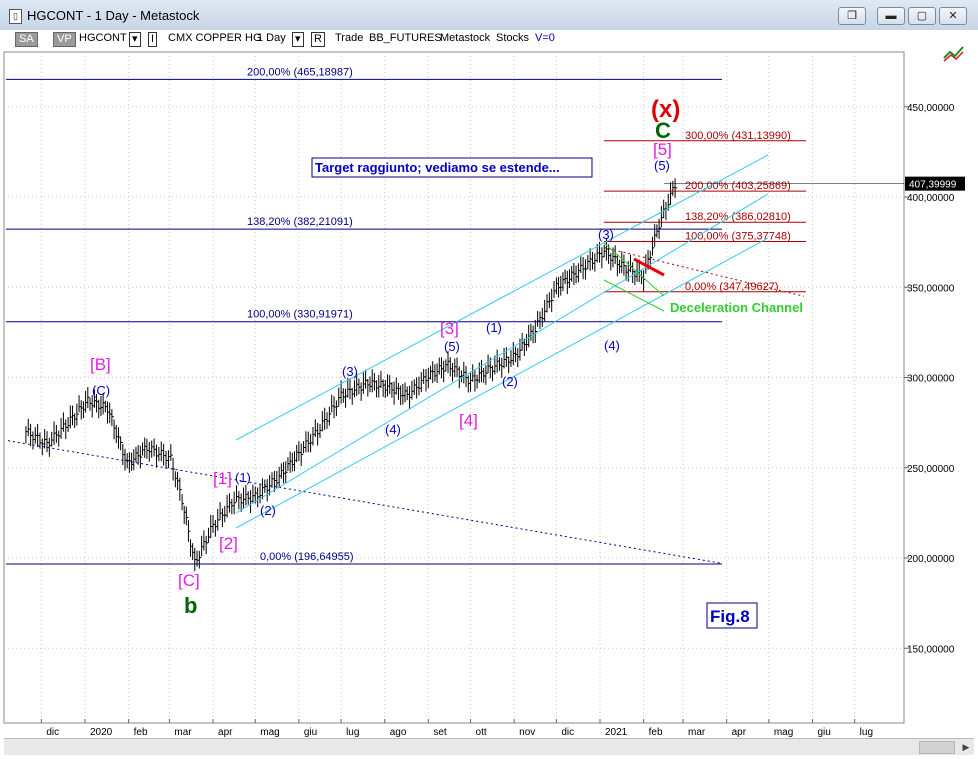 This screenshot has height=759, width=978. I want to click on wave-label-blue: (C), so click(101, 390).